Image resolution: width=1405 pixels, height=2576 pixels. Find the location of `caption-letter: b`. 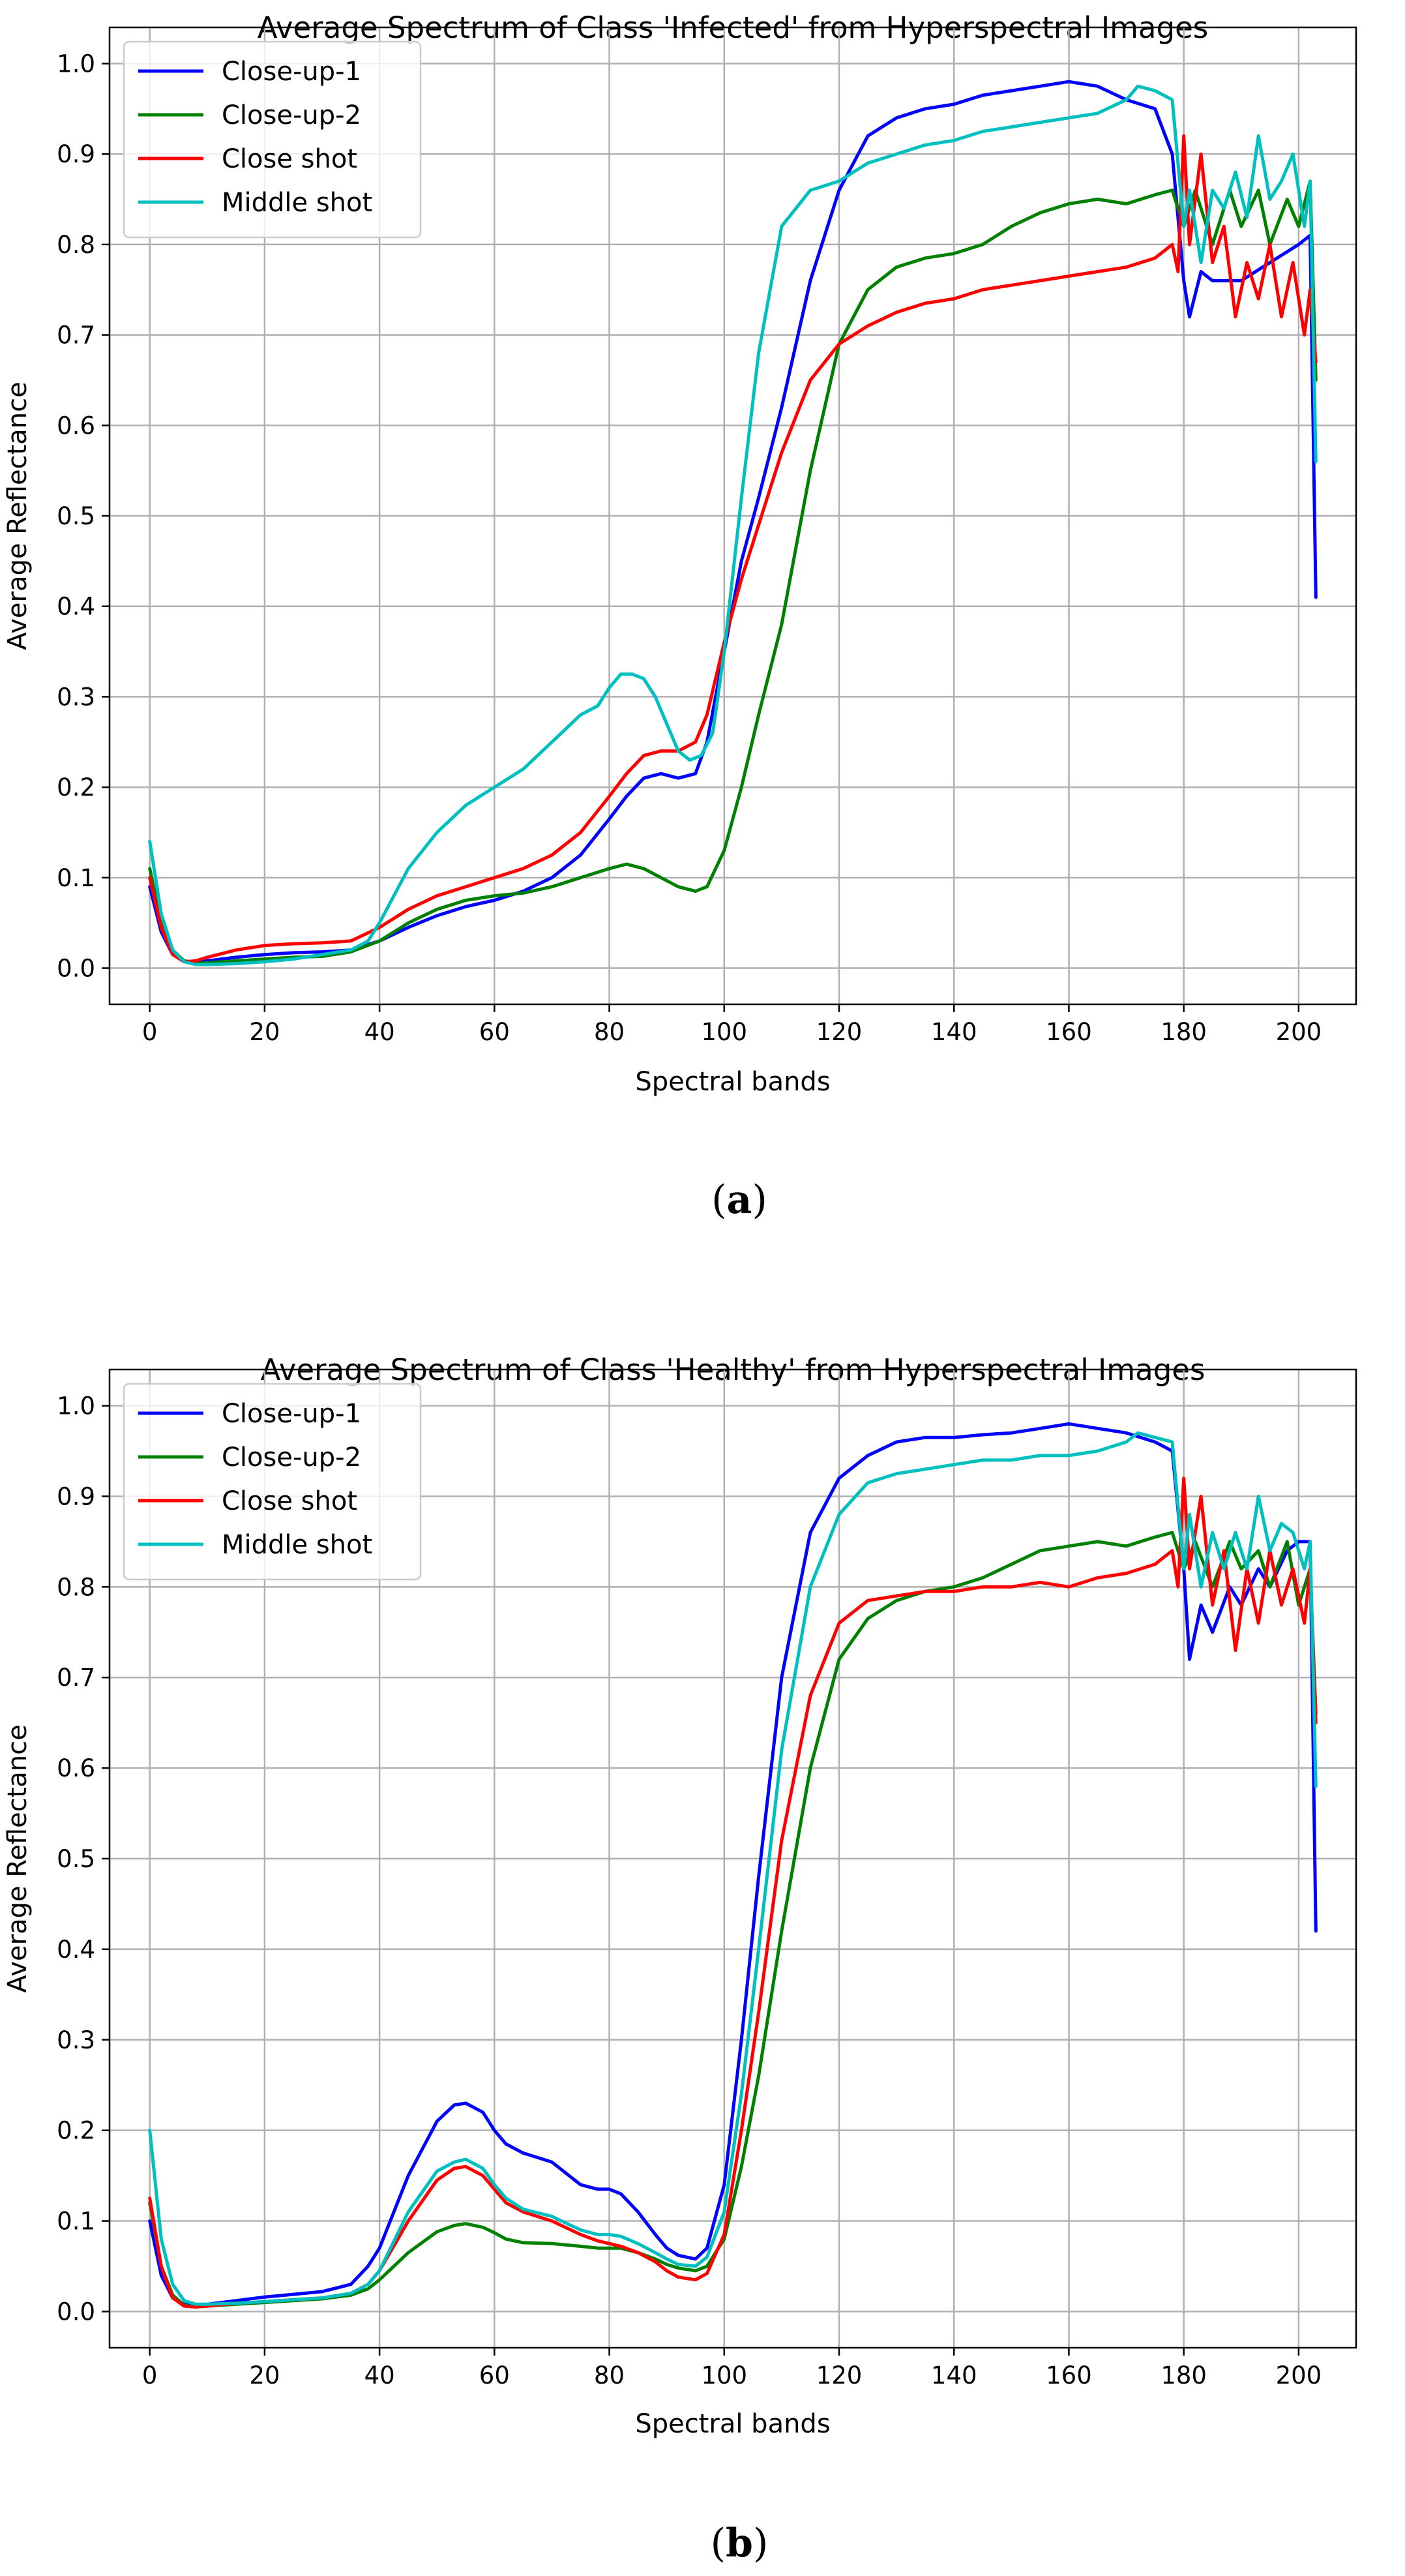

caption-letter: b is located at coordinates (740, 2543).